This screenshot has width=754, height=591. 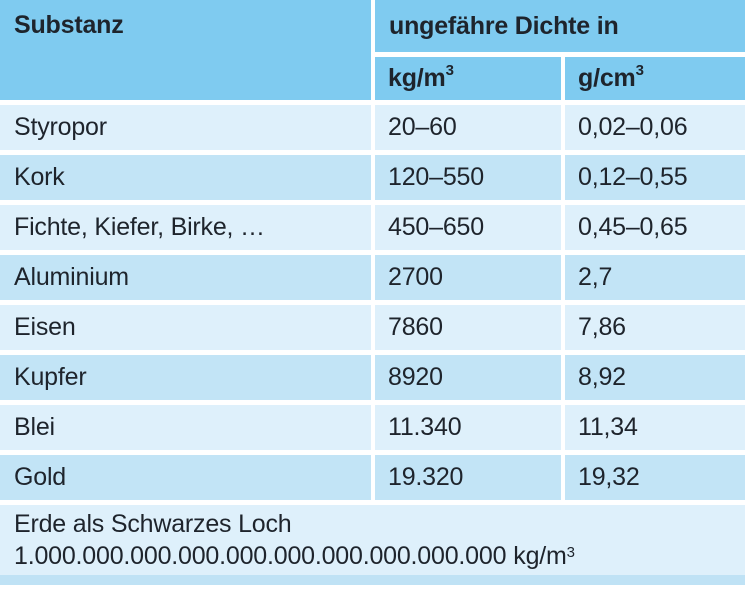 I want to click on density-g-value: 0,12–0,55, so click(x=633, y=177).